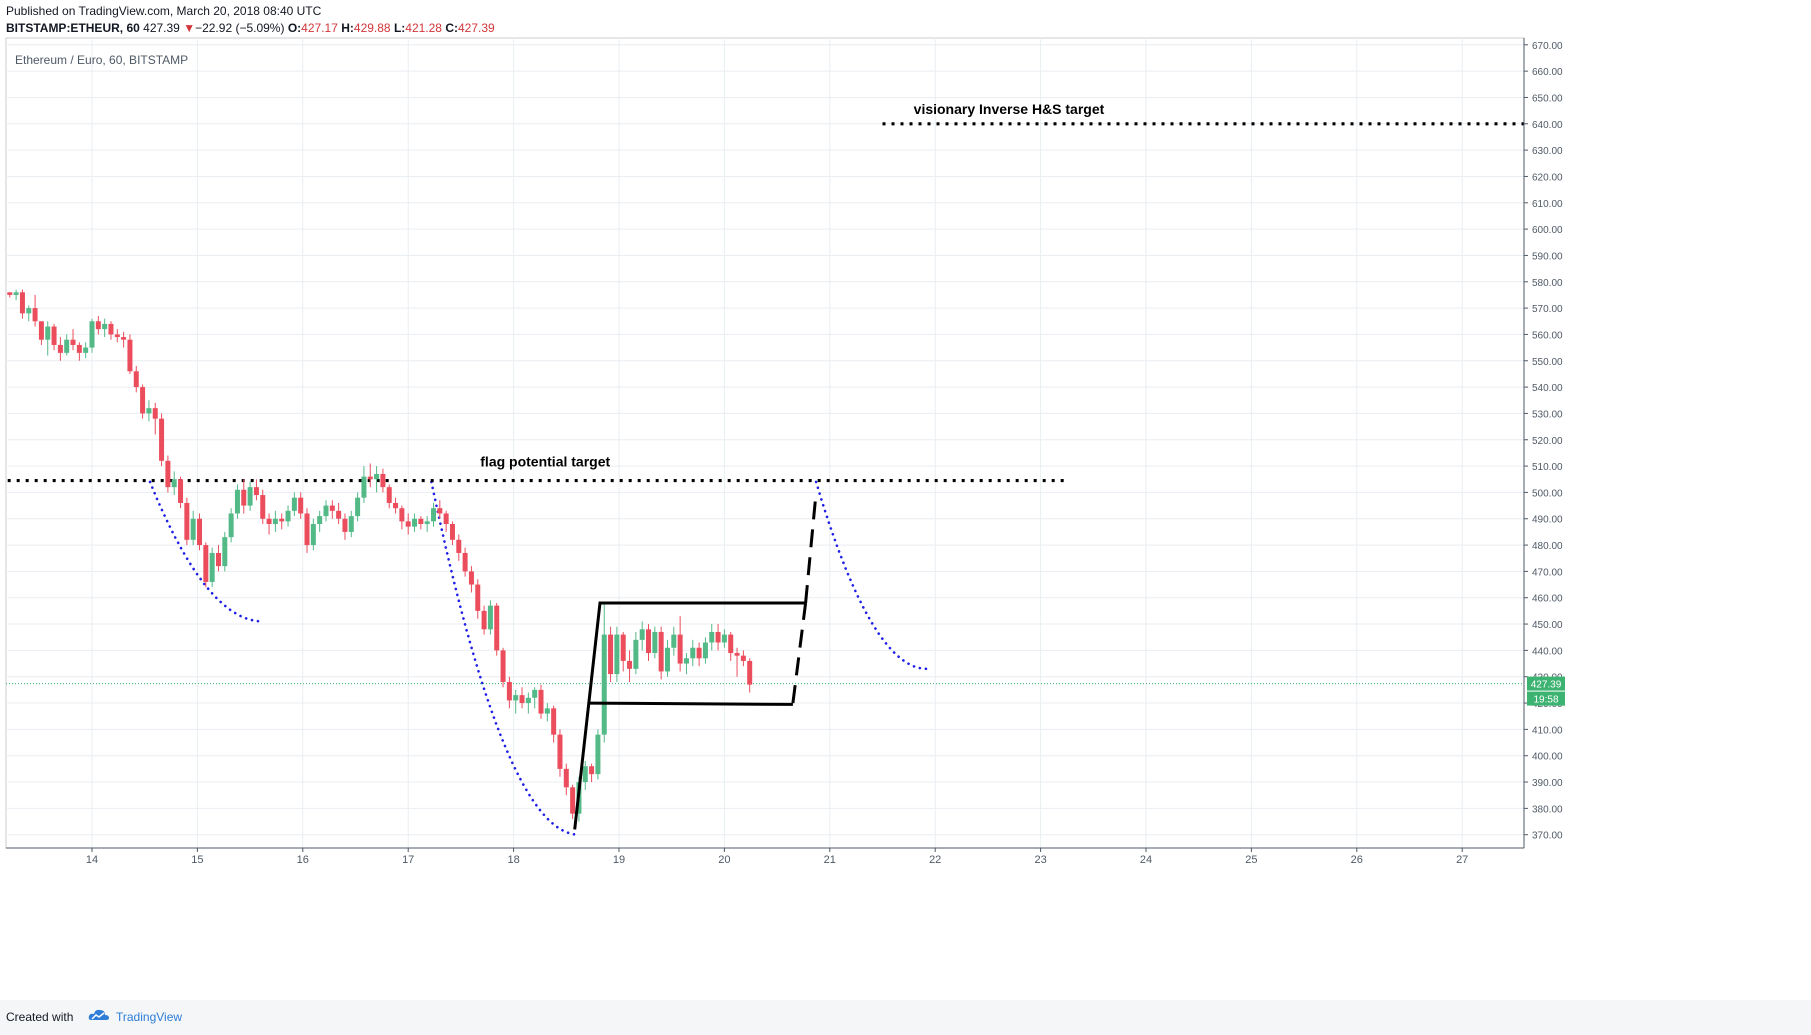 This screenshot has width=1811, height=1035. What do you see at coordinates (724, 860) in the screenshot?
I see `x-tick-label: 20` at bounding box center [724, 860].